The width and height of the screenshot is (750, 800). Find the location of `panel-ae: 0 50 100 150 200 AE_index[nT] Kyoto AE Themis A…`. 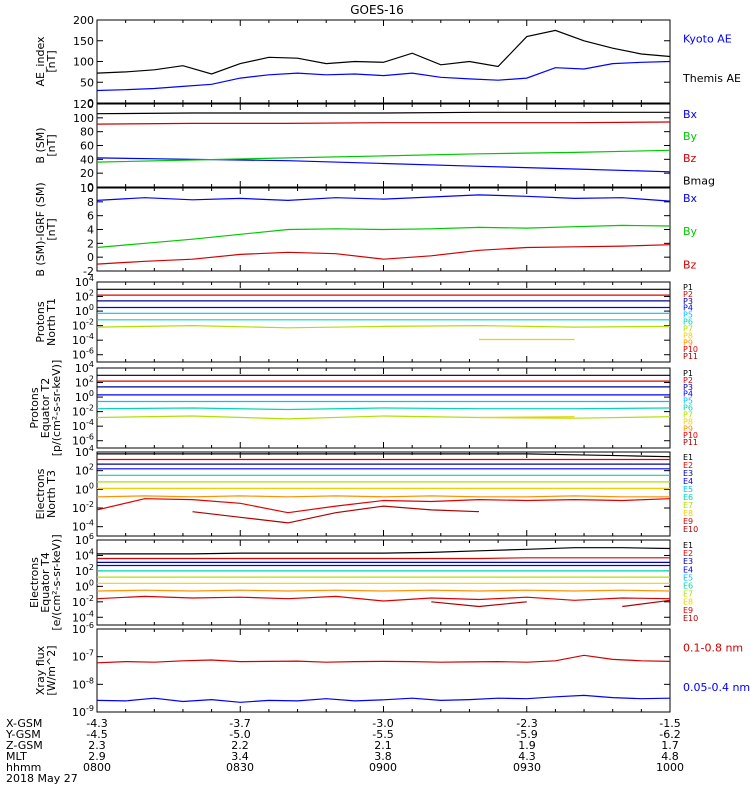

panel-ae: 0 50 100 150 200 AE_index[nT] Kyoto AE Themis A… is located at coordinates (387, 62).